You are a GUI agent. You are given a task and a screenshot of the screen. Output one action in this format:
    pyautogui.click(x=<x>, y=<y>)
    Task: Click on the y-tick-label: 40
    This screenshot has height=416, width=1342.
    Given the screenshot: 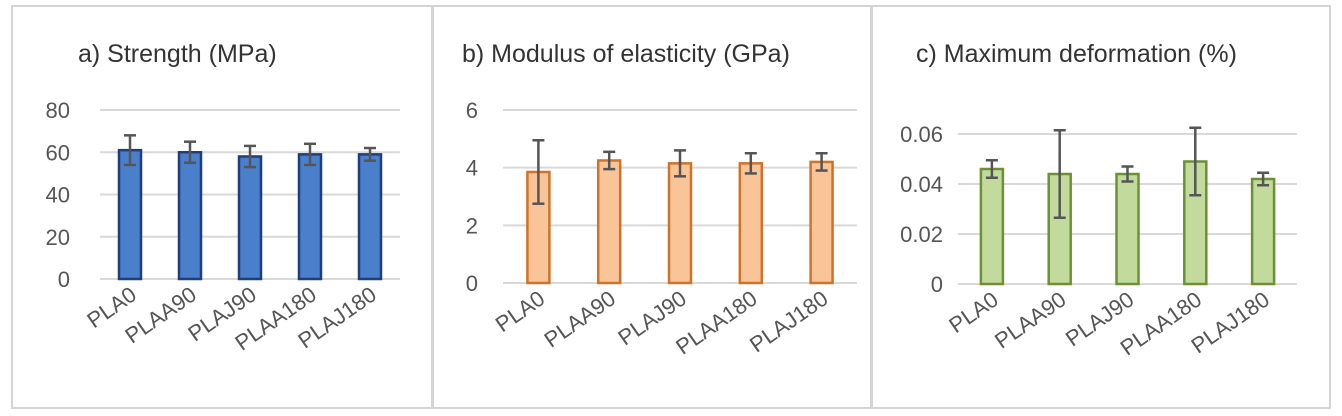 What is the action you would take?
    pyautogui.click(x=58, y=195)
    